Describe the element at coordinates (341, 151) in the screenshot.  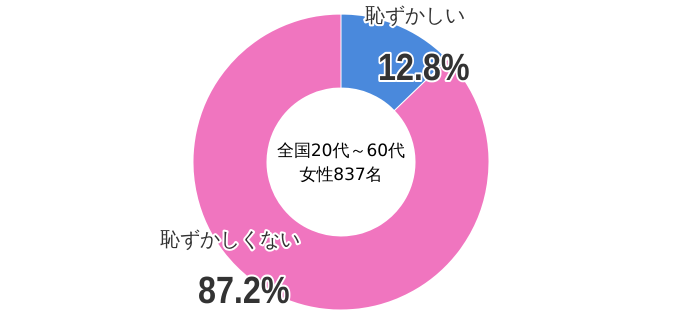
I see `text: 全国20代～60代` at that location.